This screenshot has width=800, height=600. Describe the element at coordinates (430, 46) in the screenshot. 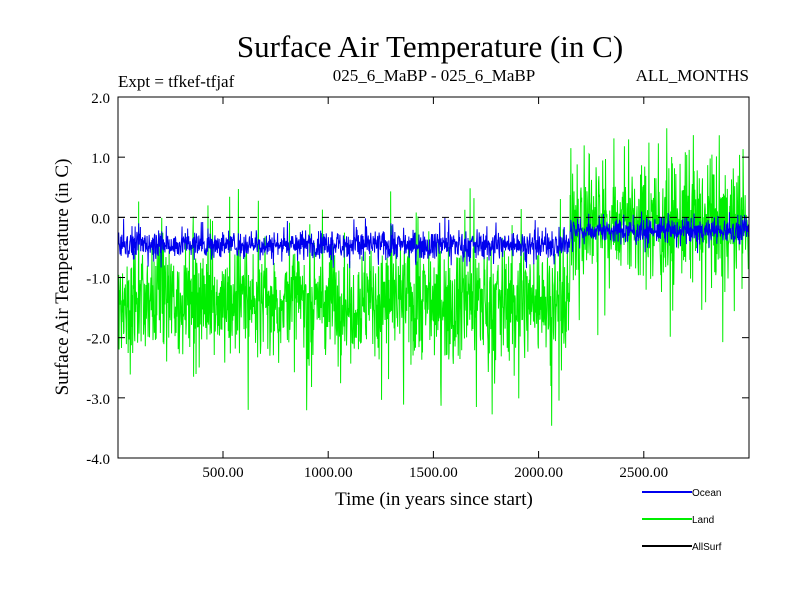

I see `chart-title: Surface Air Temperature (in C)` at that location.